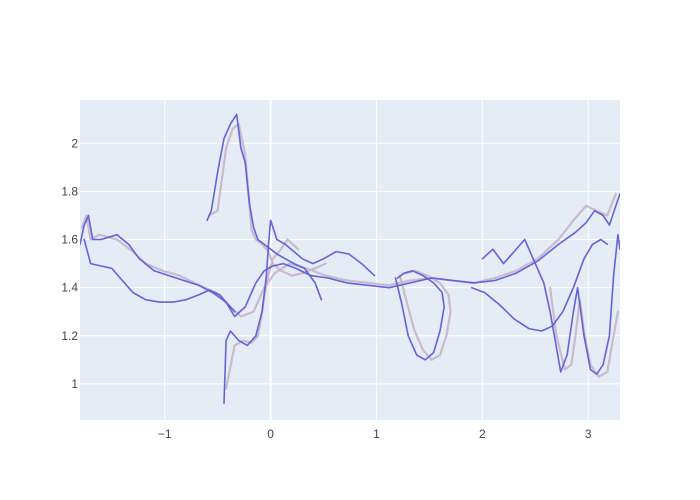  What do you see at coordinates (69, 336) in the screenshot?
I see `y-tick-label: 1.2` at bounding box center [69, 336].